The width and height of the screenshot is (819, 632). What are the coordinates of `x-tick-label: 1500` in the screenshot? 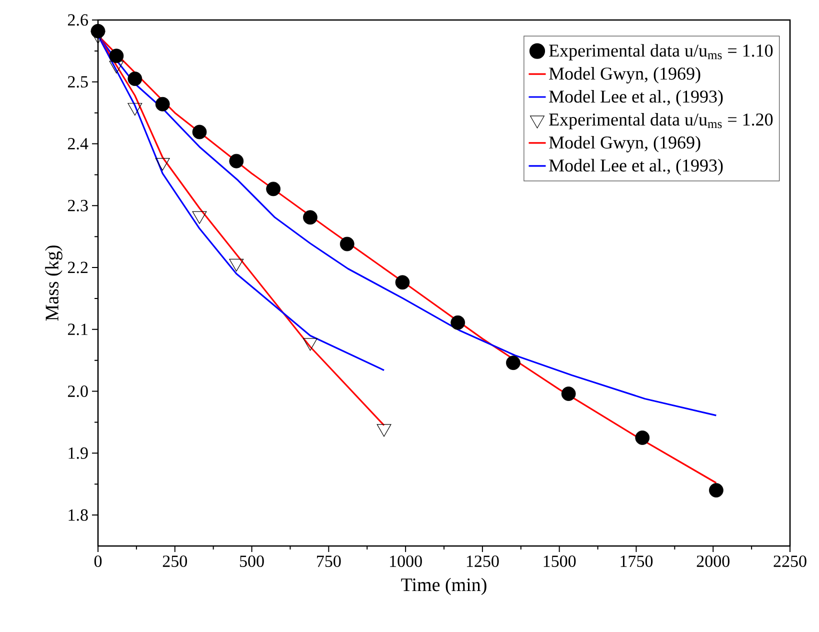 It's located at (560, 561).